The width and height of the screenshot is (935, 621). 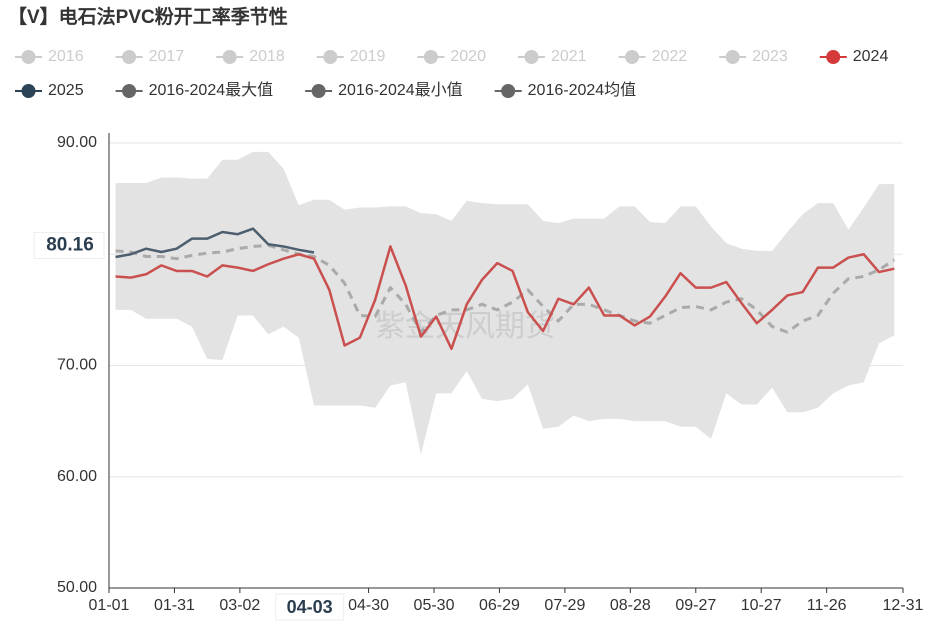 What do you see at coordinates (505, 288) in the screenshot?
I see `average-line` at bounding box center [505, 288].